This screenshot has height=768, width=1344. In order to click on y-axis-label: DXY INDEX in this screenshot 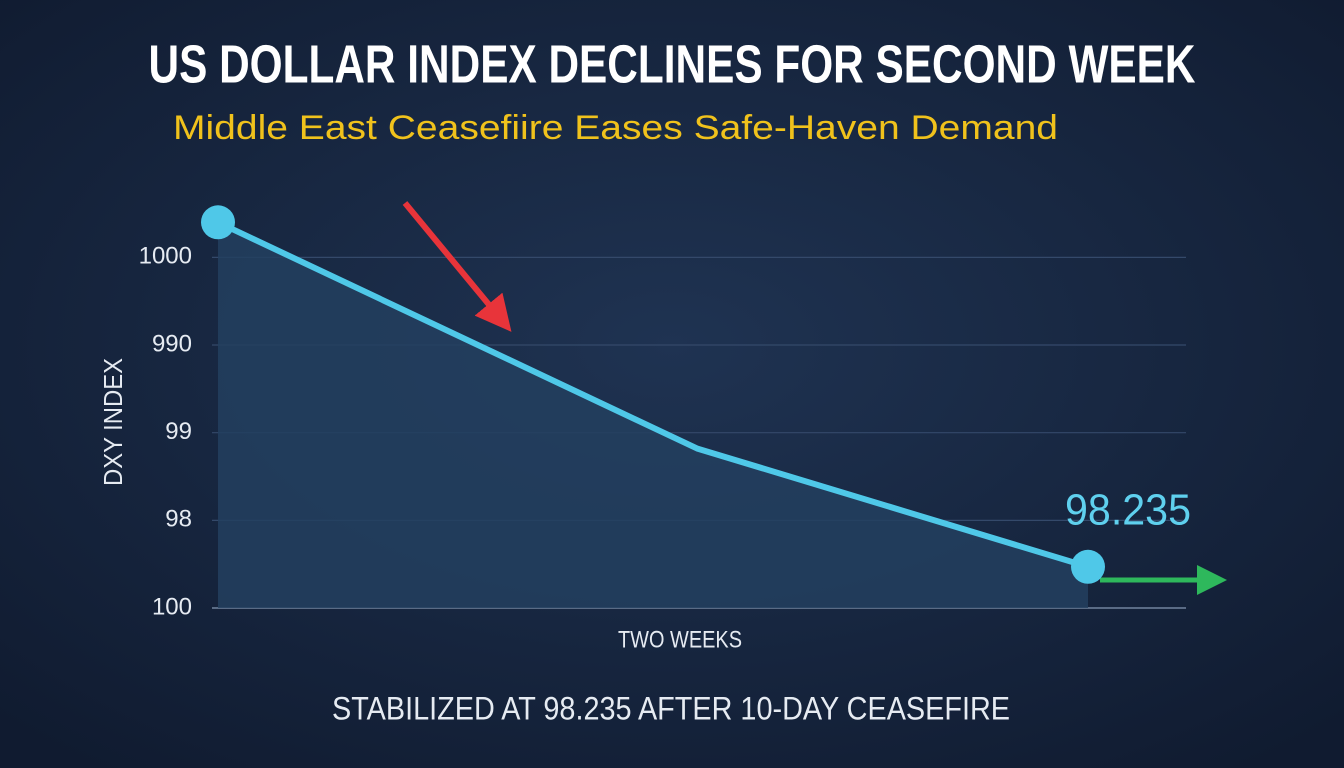, I will do `click(113, 422)`.